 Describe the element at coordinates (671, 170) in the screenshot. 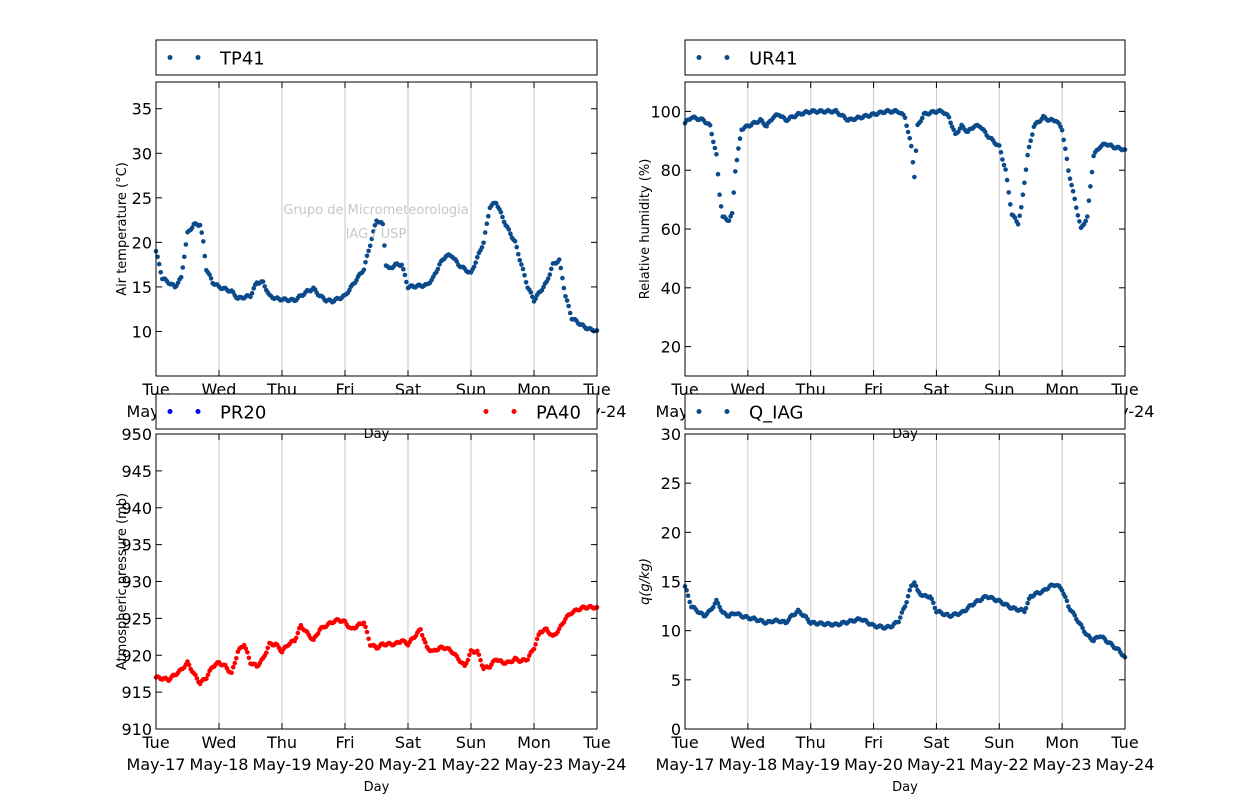

I see `y-tick-label: 80` at that location.